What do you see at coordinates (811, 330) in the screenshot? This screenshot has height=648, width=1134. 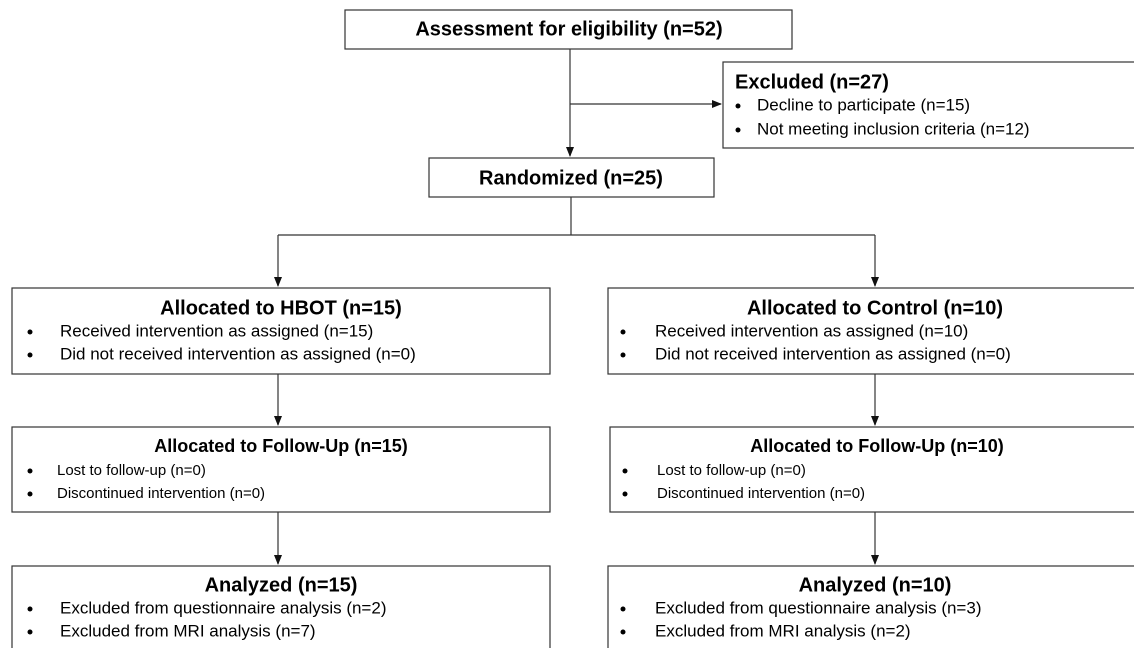 I see `node-item: Received intervention as assigned (n=10)` at bounding box center [811, 330].